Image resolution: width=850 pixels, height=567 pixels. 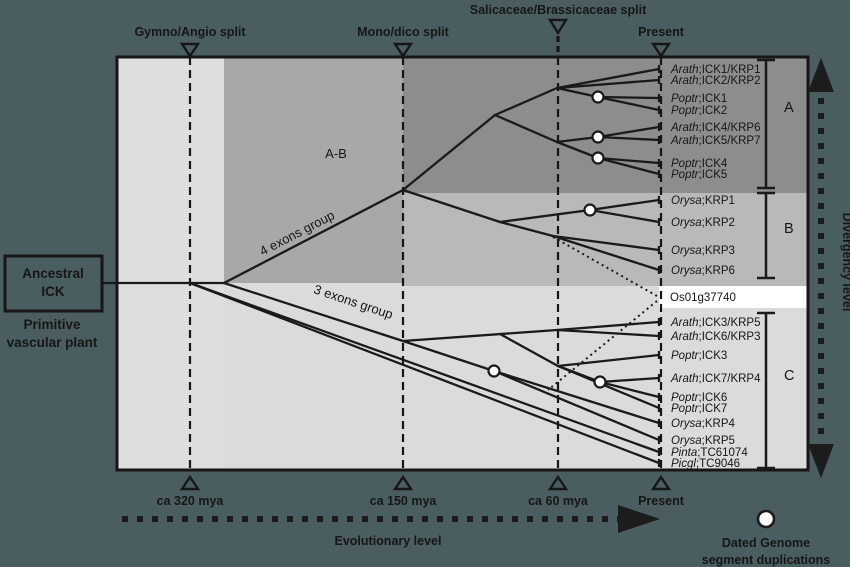 I want to click on evolutionary-axis-arrow: Evolutionary level, so click(x=391, y=526).